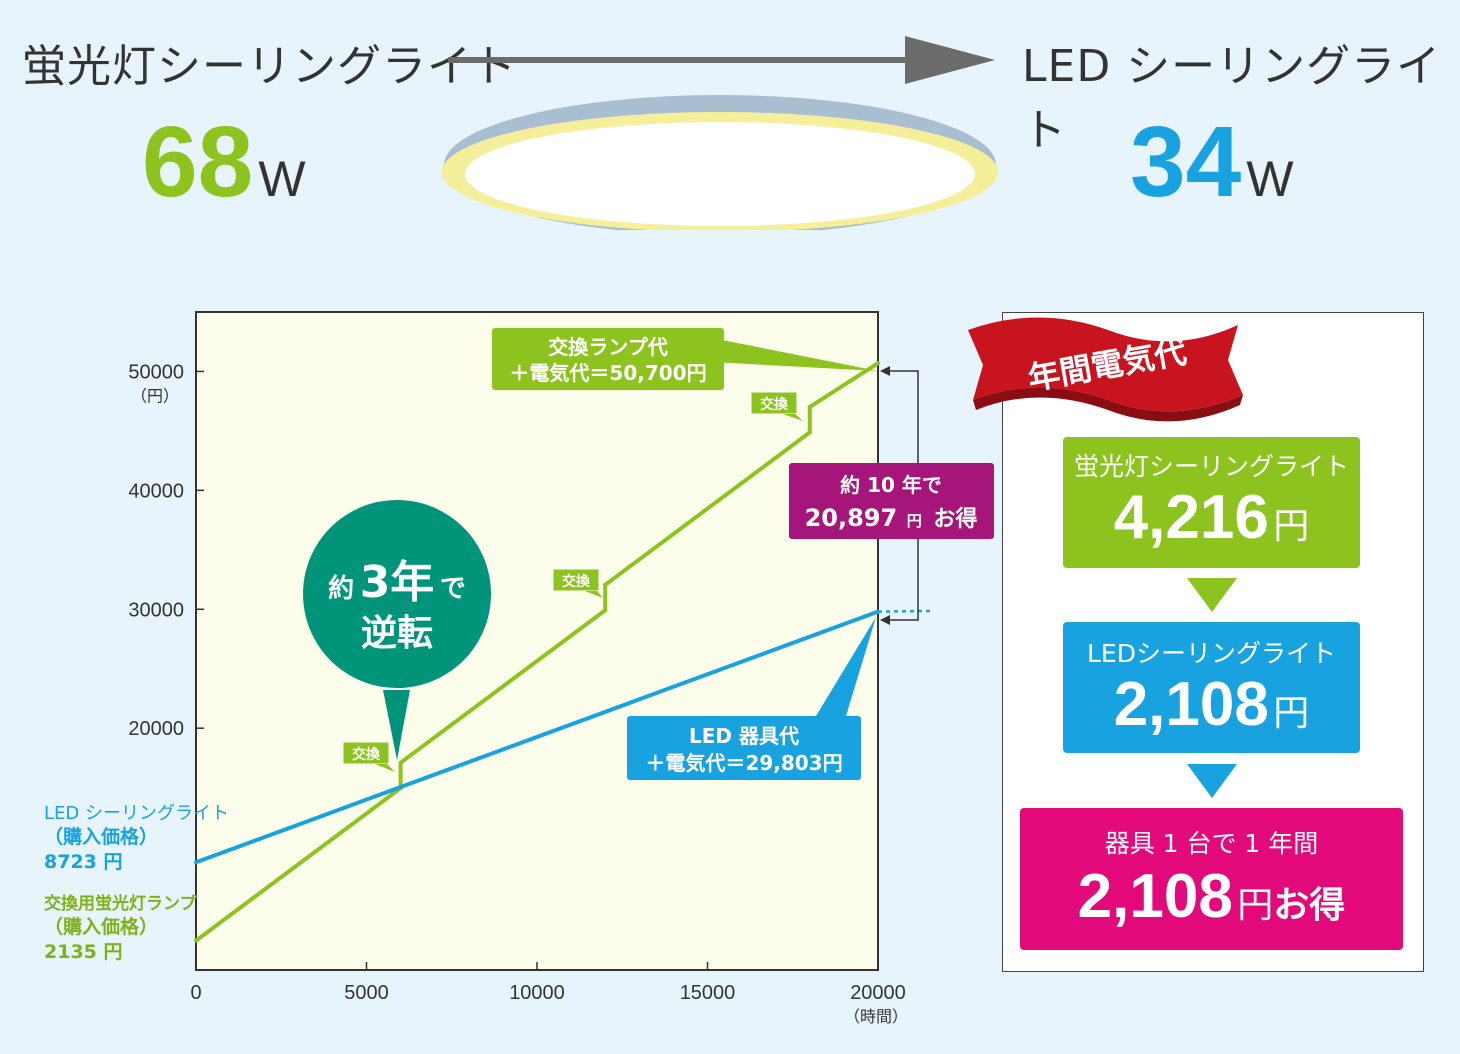 This screenshot has height=1054, width=1460. What do you see at coordinates (166, 550) in the screenshot?
I see `y-axis: 20000 30000 40000 50000` at bounding box center [166, 550].